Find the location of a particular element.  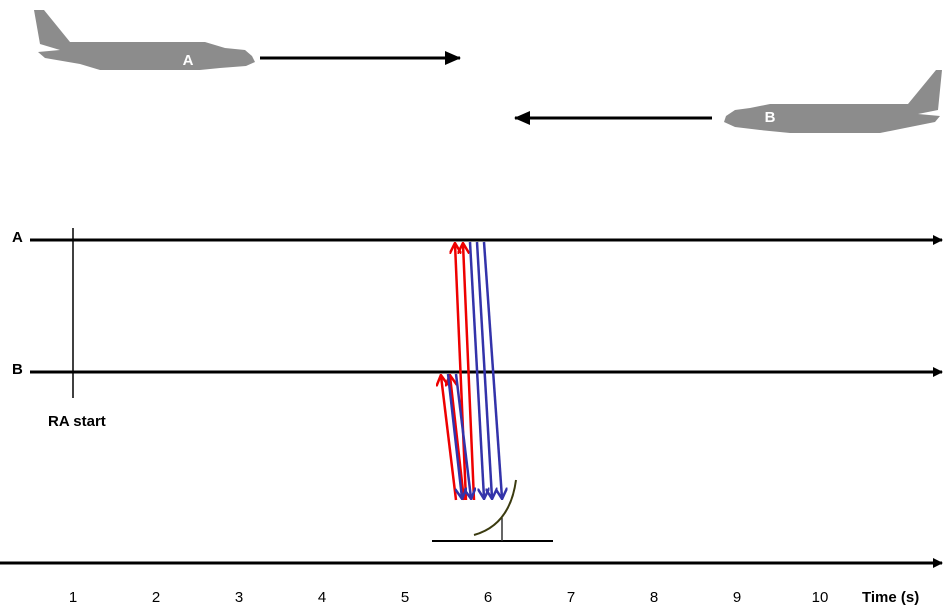

timeline-label: B is located at coordinates (17, 369).